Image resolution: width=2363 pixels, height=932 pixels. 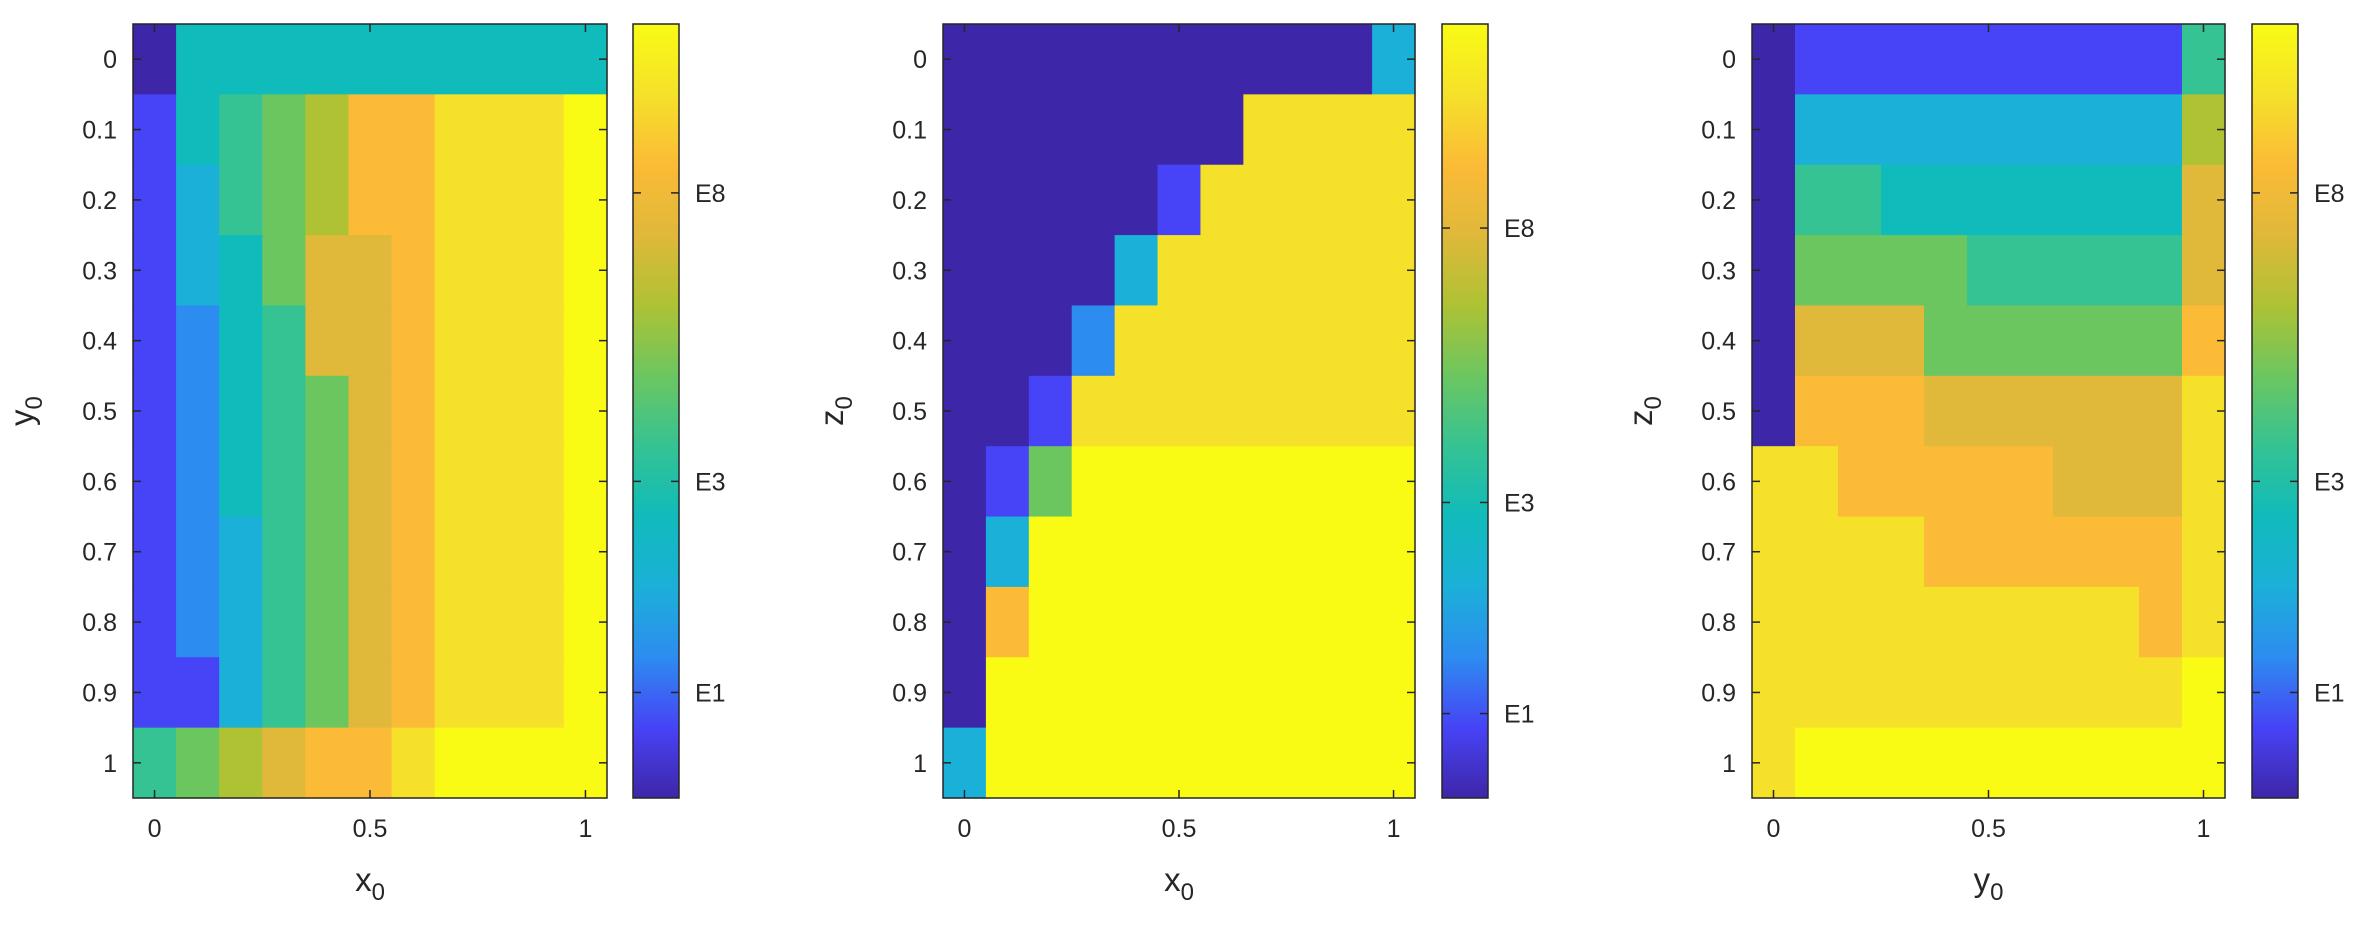 I want to click on y-tick-label: 0.6, so click(x=1718, y=482).